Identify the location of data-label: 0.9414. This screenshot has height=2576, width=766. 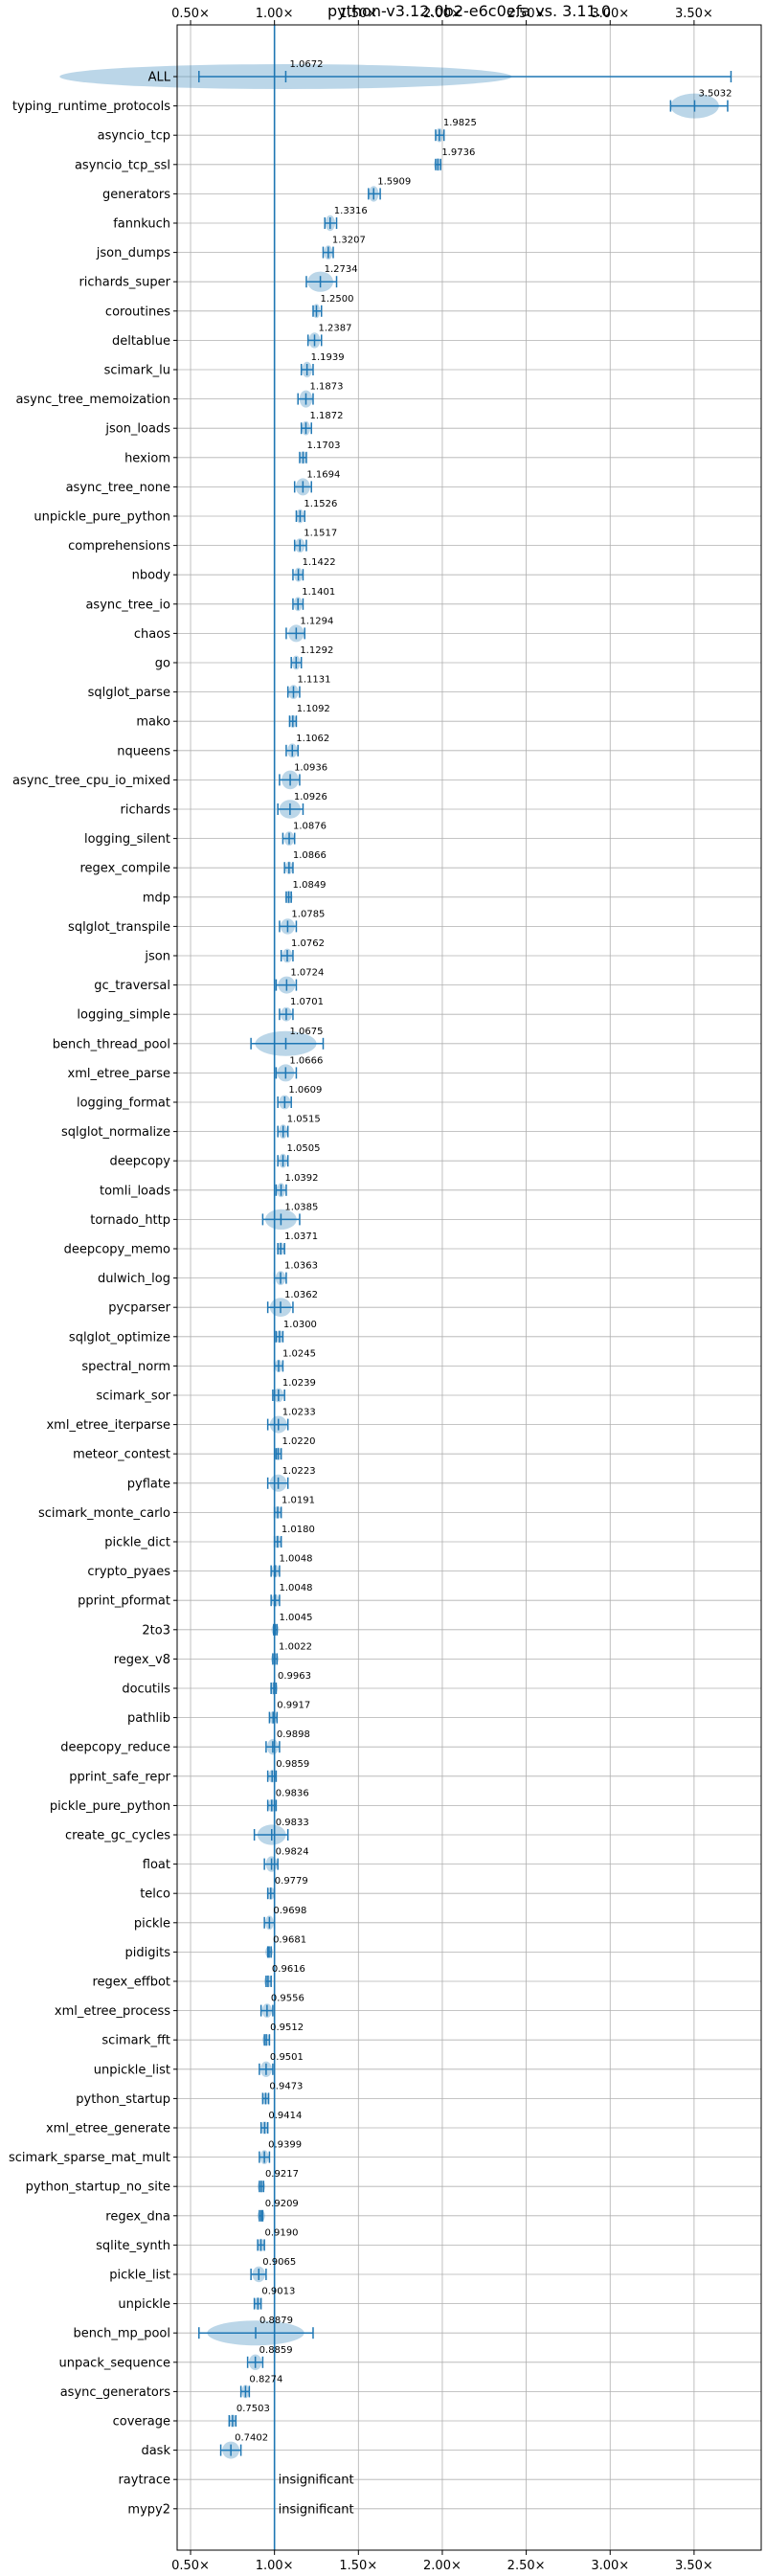
(285, 2116).